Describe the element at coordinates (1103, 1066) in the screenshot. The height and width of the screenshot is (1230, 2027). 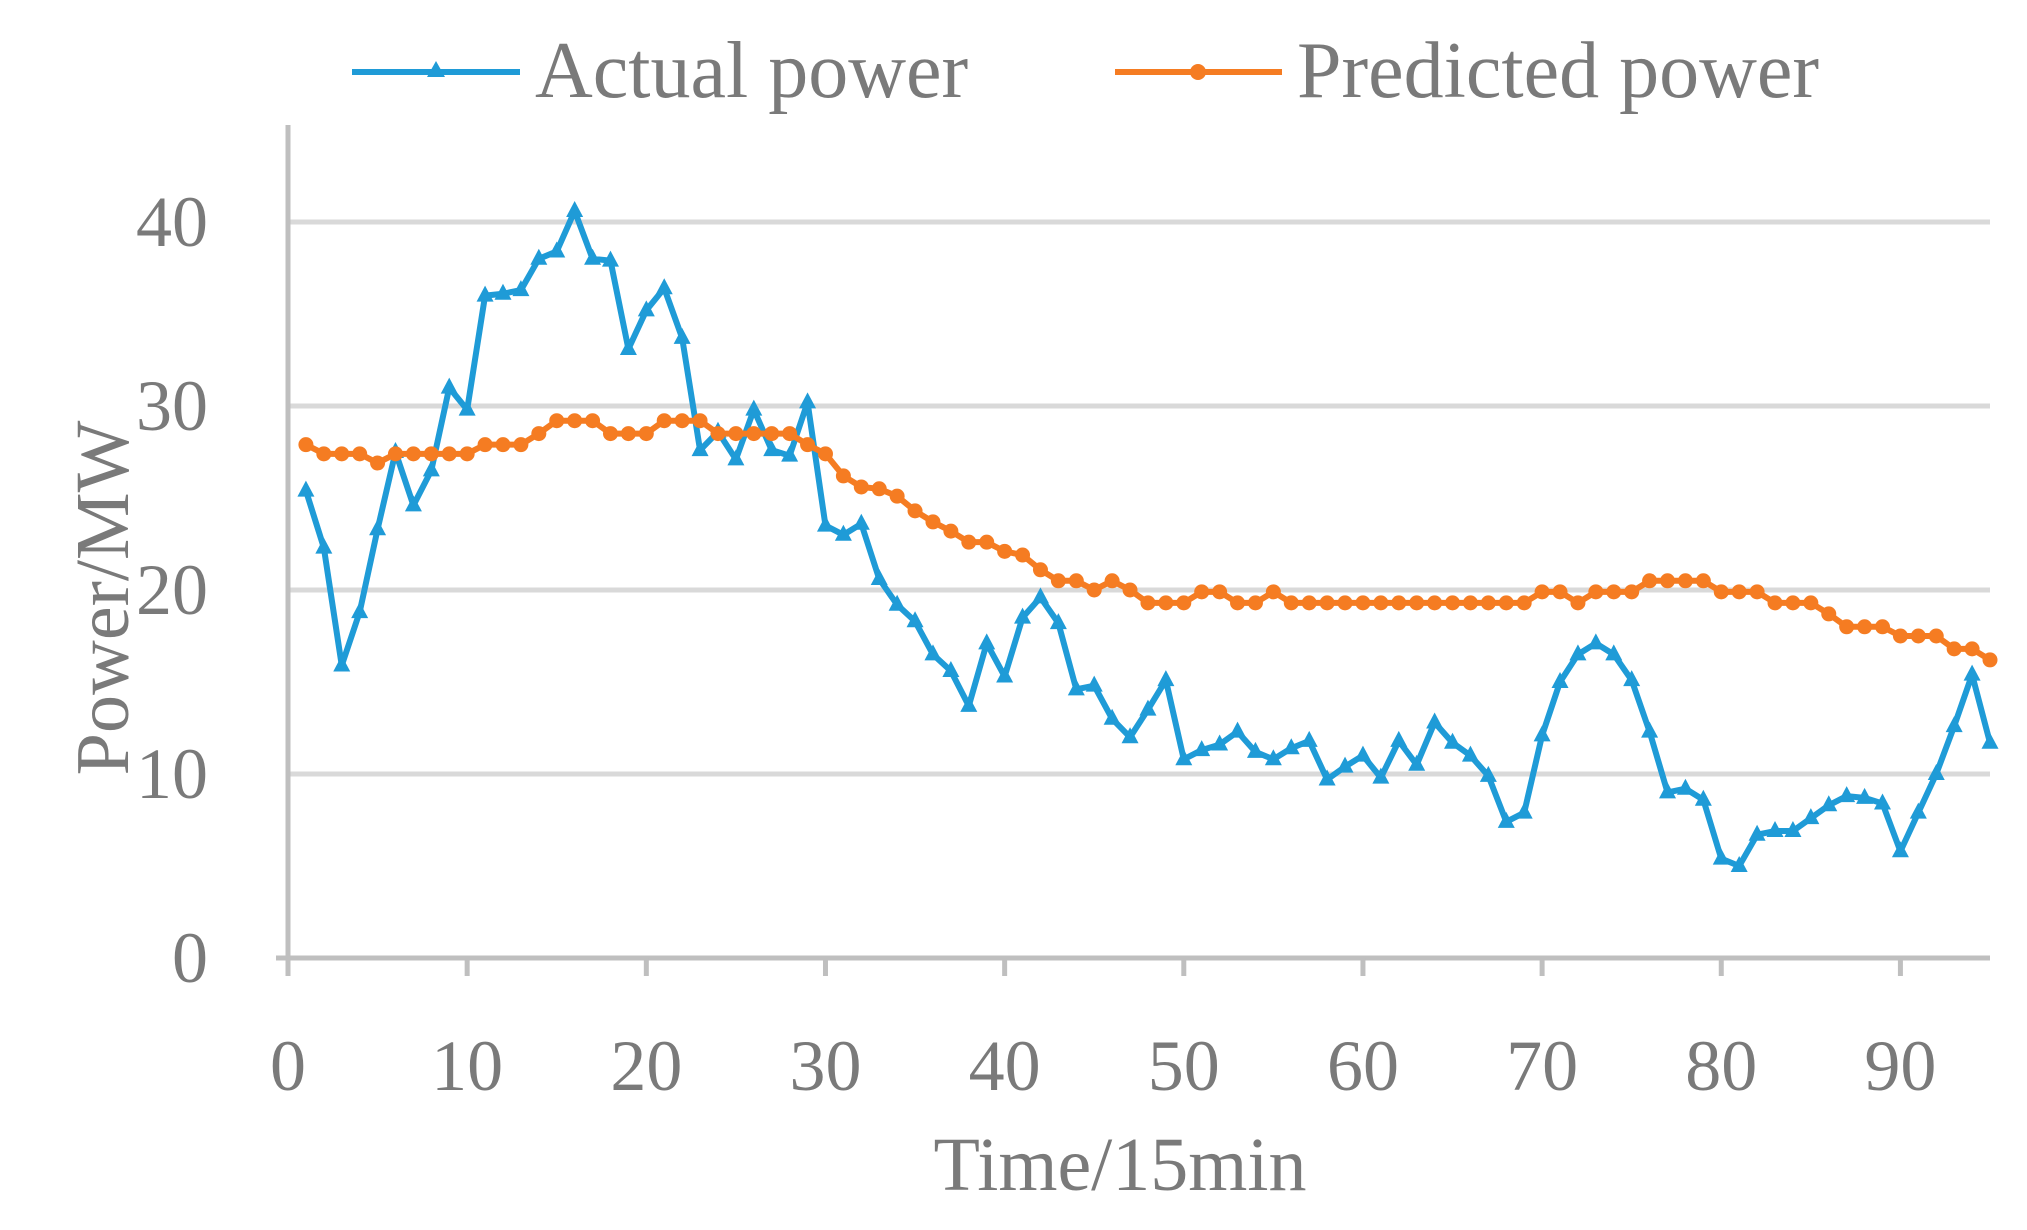
I see `x-tick-labels: 0 10 20 30 40 50 60 70 80 90` at that location.